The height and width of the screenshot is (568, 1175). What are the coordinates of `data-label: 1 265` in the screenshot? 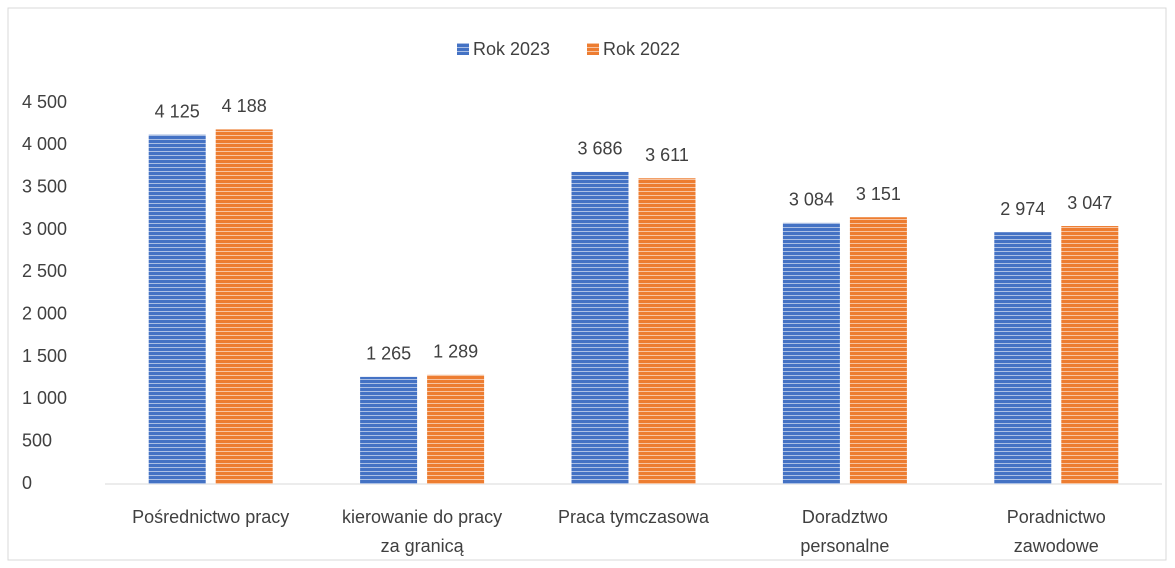 It's located at (388, 354).